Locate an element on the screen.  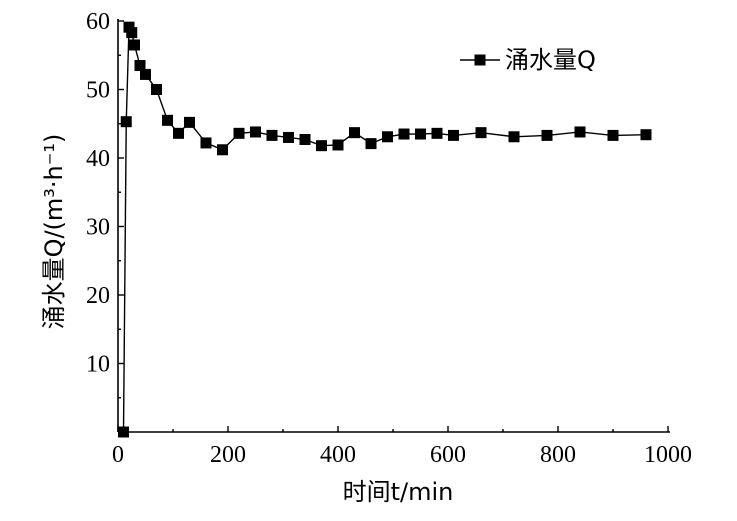
y-tick-label-30: 30 is located at coordinates (98, 228).